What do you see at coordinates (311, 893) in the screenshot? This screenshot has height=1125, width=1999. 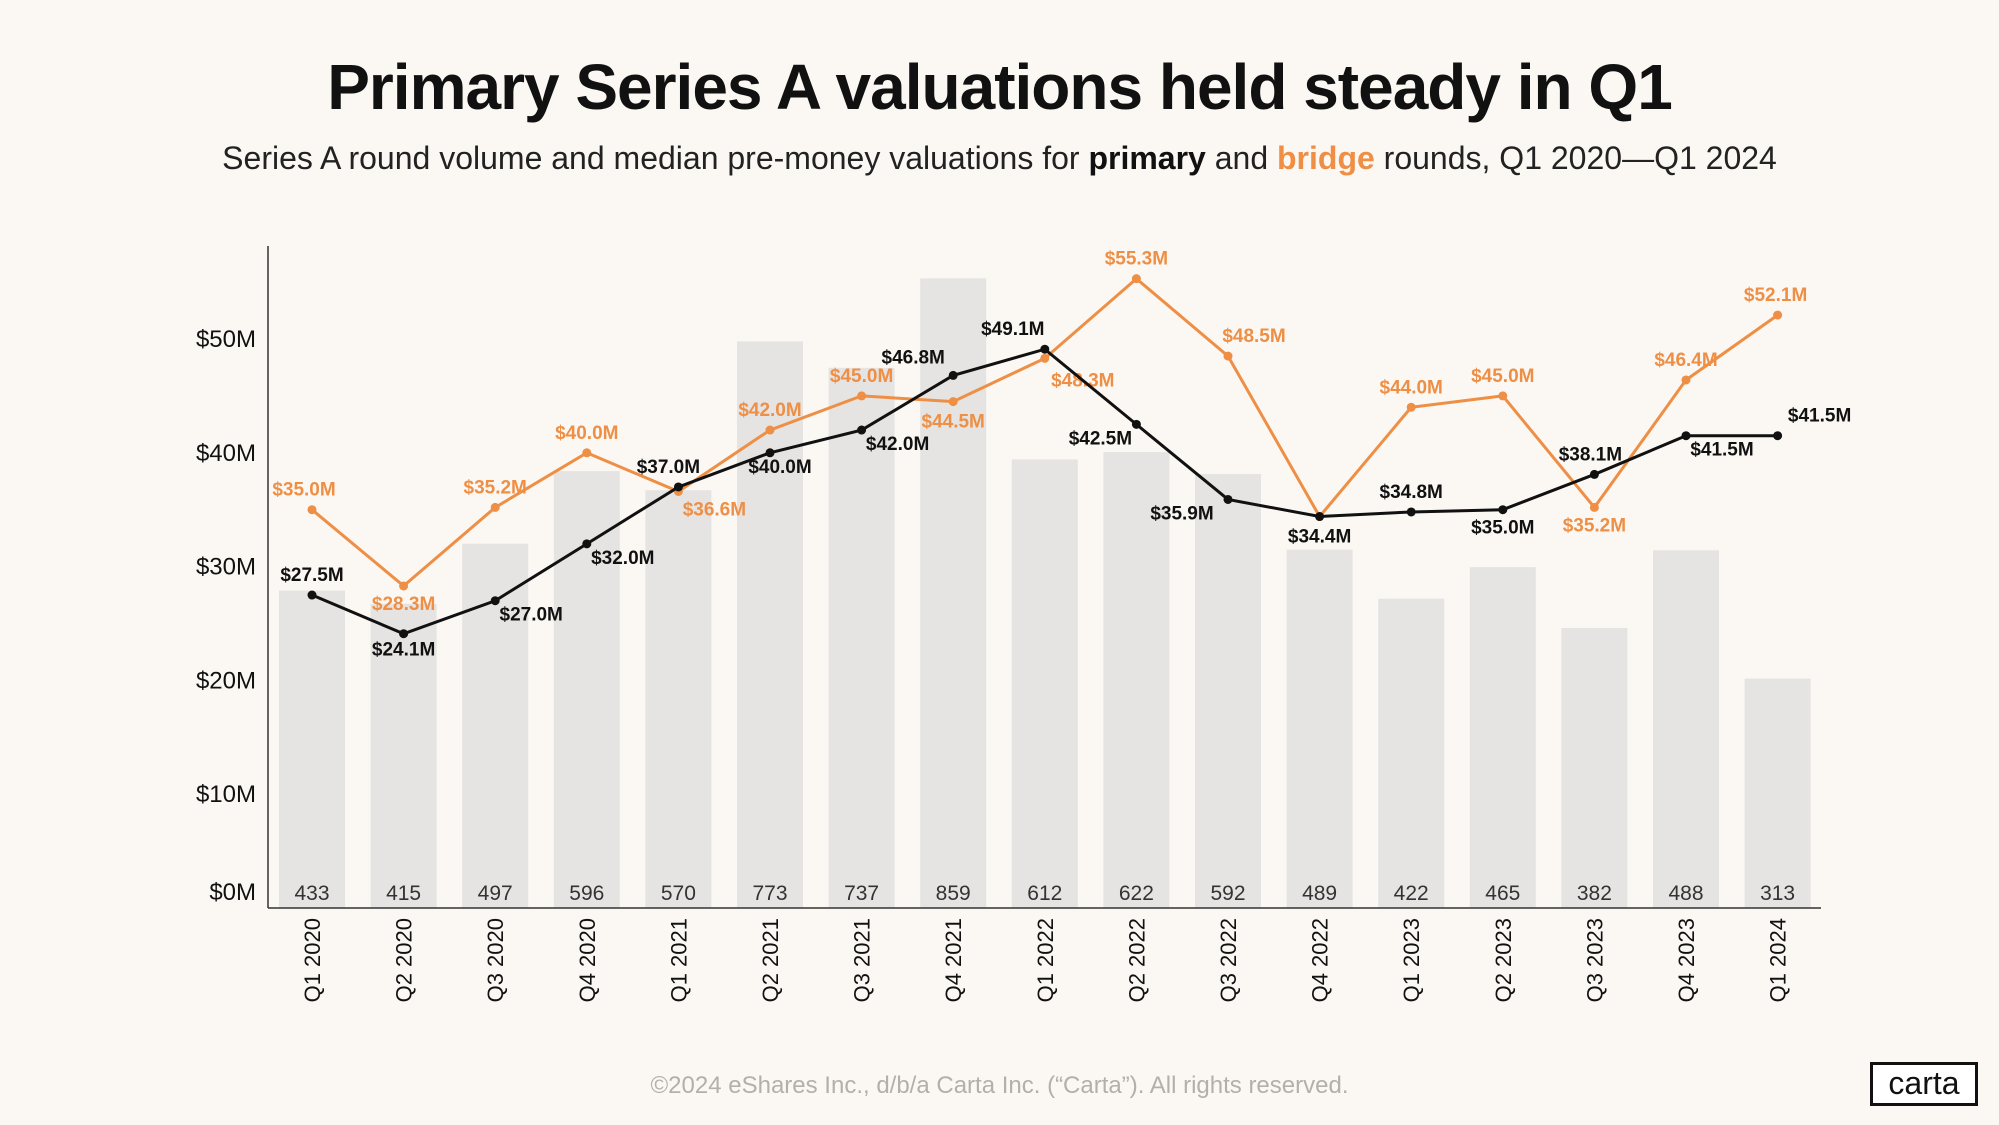 I see `bar-count-label: 433` at bounding box center [311, 893].